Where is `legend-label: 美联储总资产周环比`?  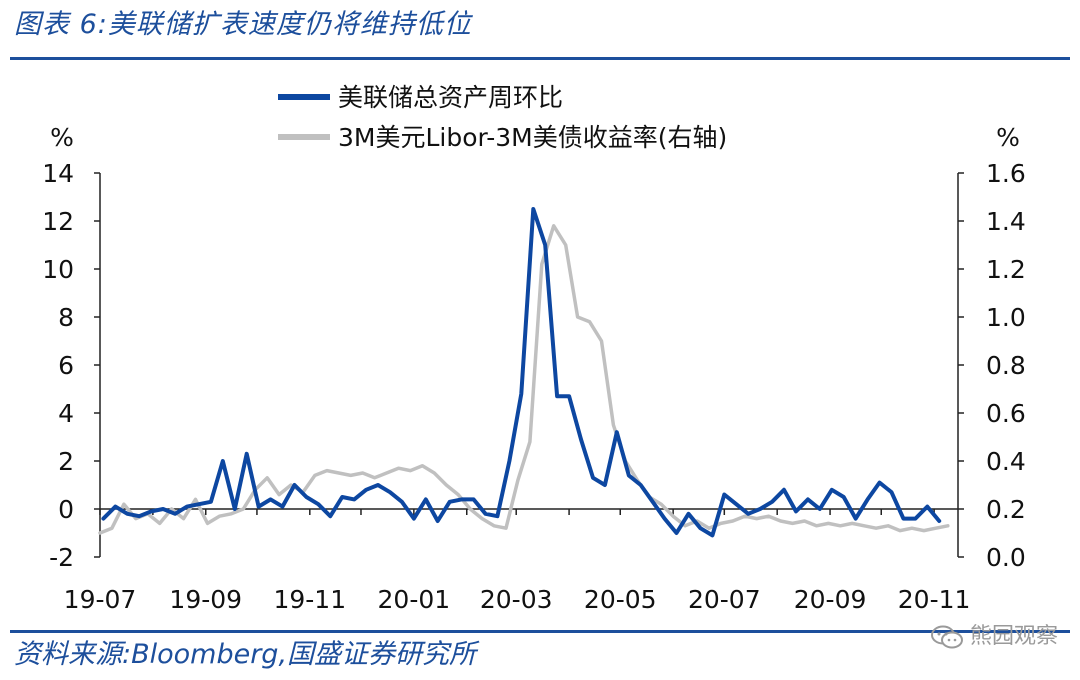
legend-label: 美联储总资产周环比 is located at coordinates (450, 97).